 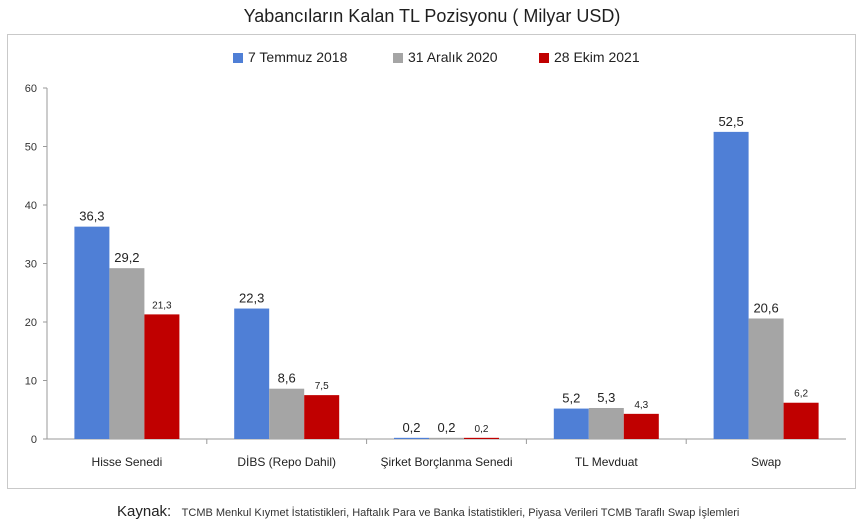 What do you see at coordinates (597, 57) in the screenshot?
I see `legend-label: 28 Ekim 2021` at bounding box center [597, 57].